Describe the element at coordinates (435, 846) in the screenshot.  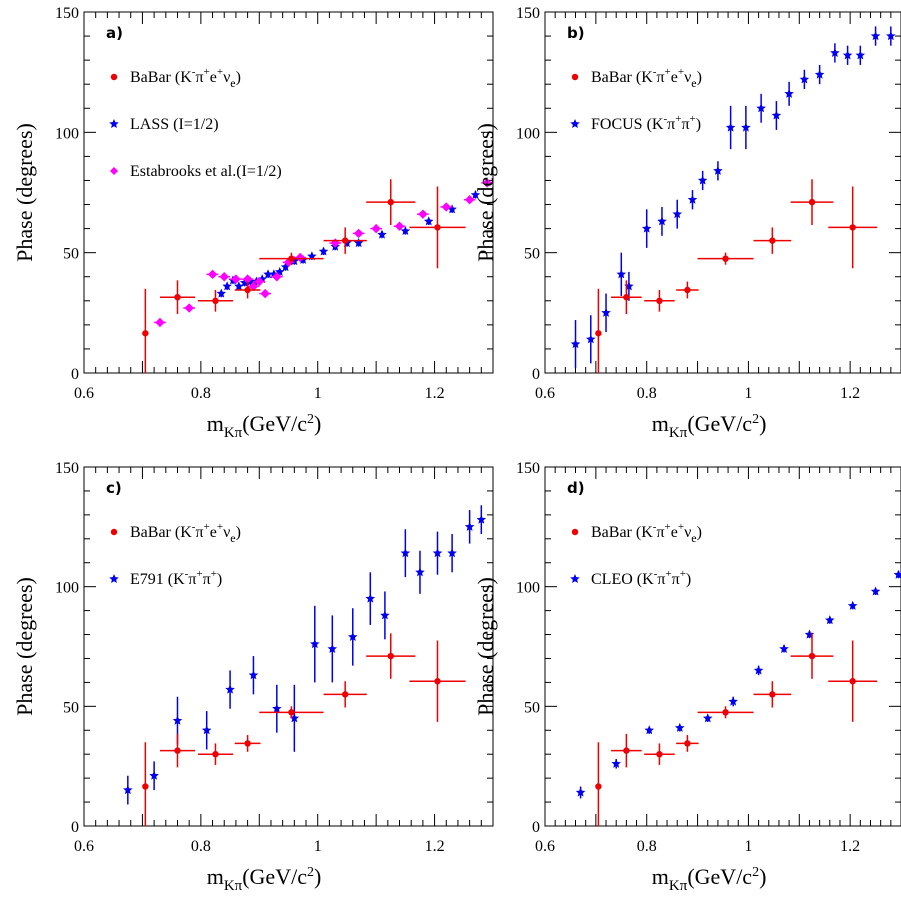
I see `x-tick-label: 1.2` at that location.